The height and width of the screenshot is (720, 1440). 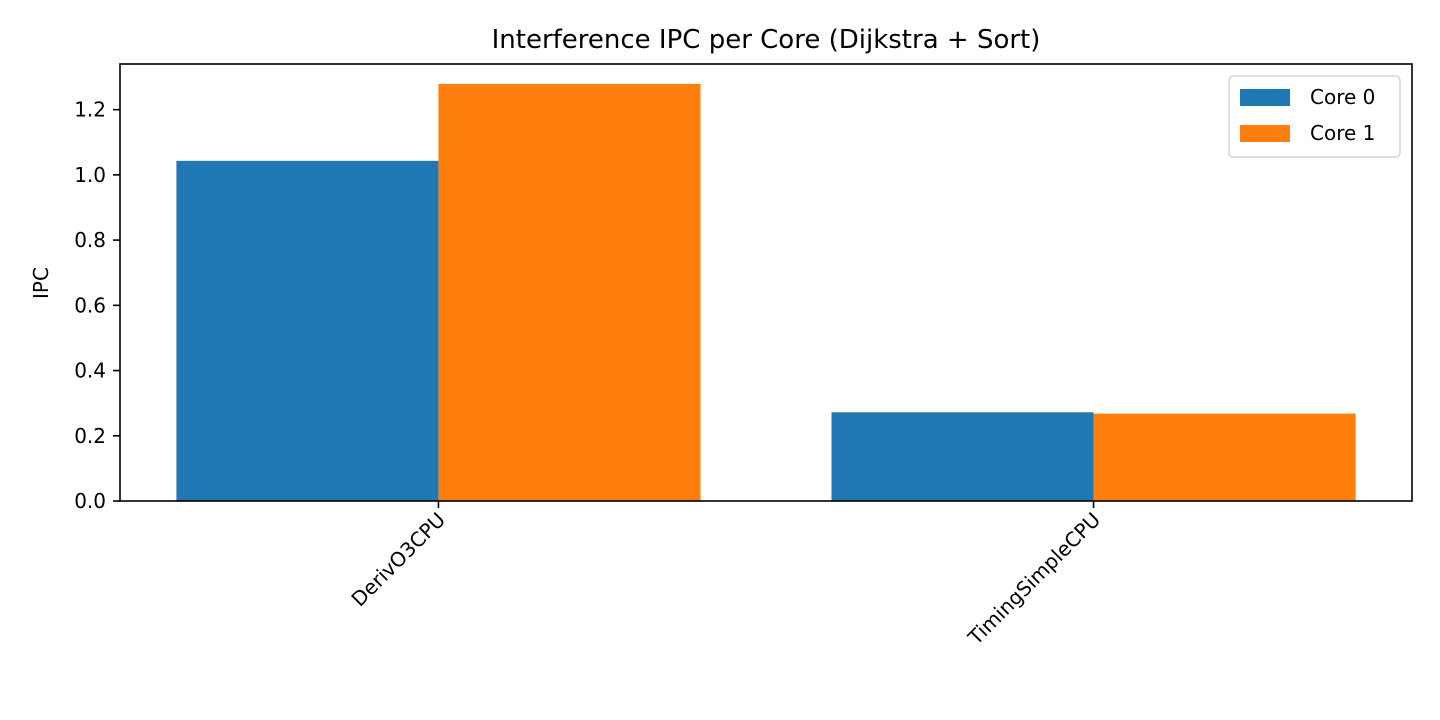 I want to click on legend: Core 0 Core 1, so click(x=1314, y=116).